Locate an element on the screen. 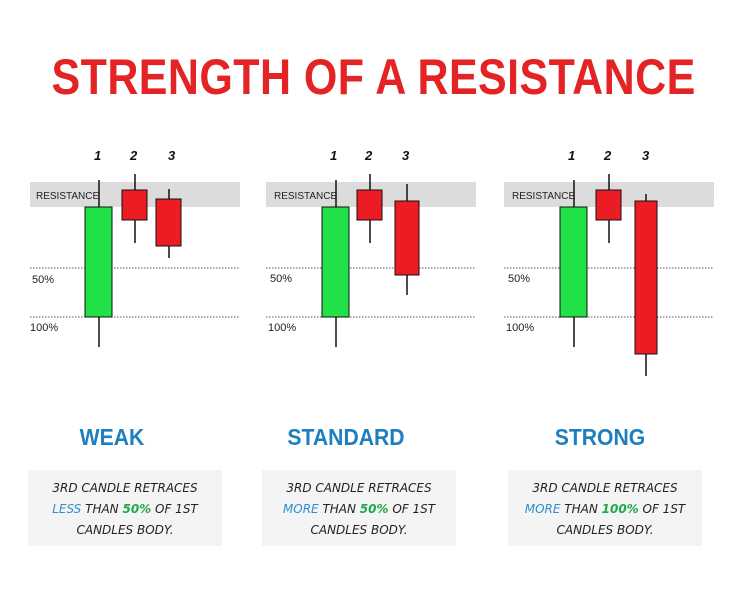 This screenshot has height=616, width=736. caption-line: MORE THAN 100% OF 1ST is located at coordinates (605, 509).